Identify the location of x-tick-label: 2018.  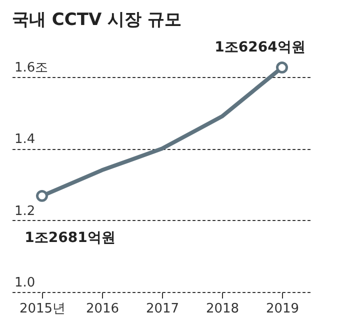
(223, 309).